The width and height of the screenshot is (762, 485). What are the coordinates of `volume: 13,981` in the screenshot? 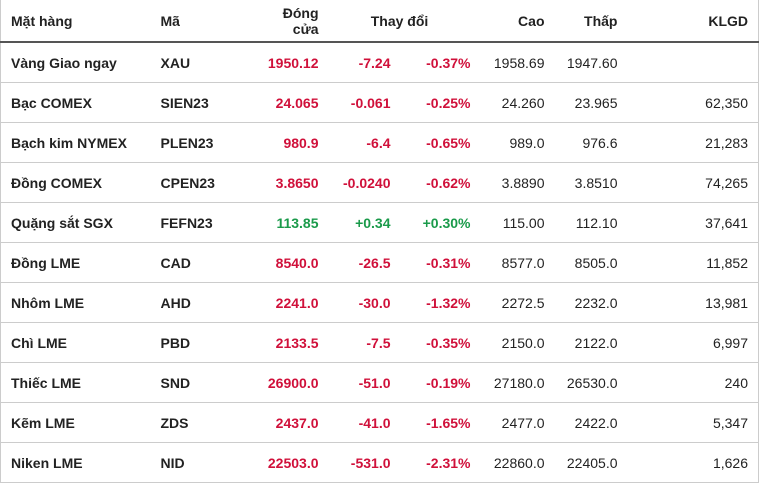 It's located at (693, 302).